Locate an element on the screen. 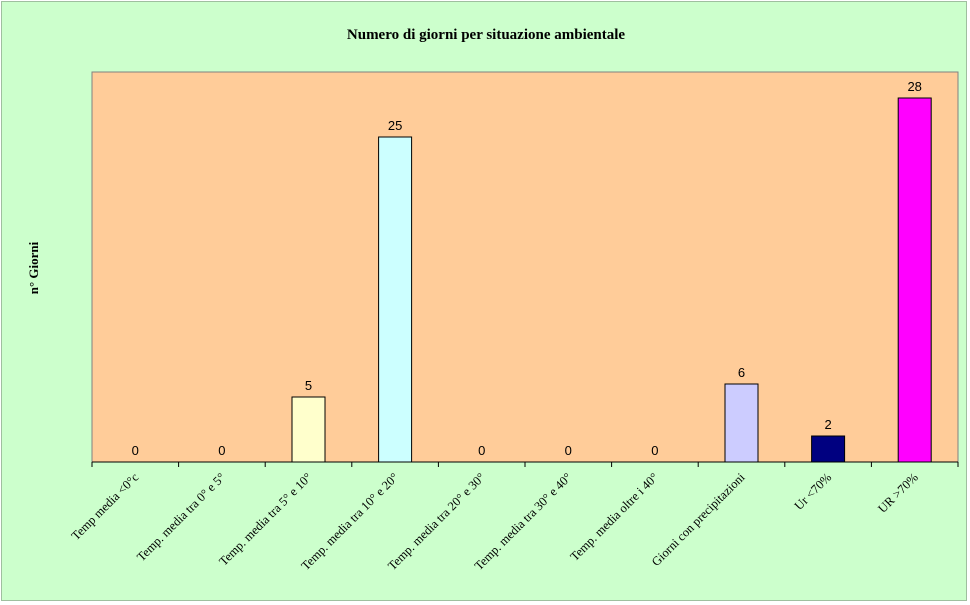 The image size is (970, 605). data-label: 25 is located at coordinates (395, 125).